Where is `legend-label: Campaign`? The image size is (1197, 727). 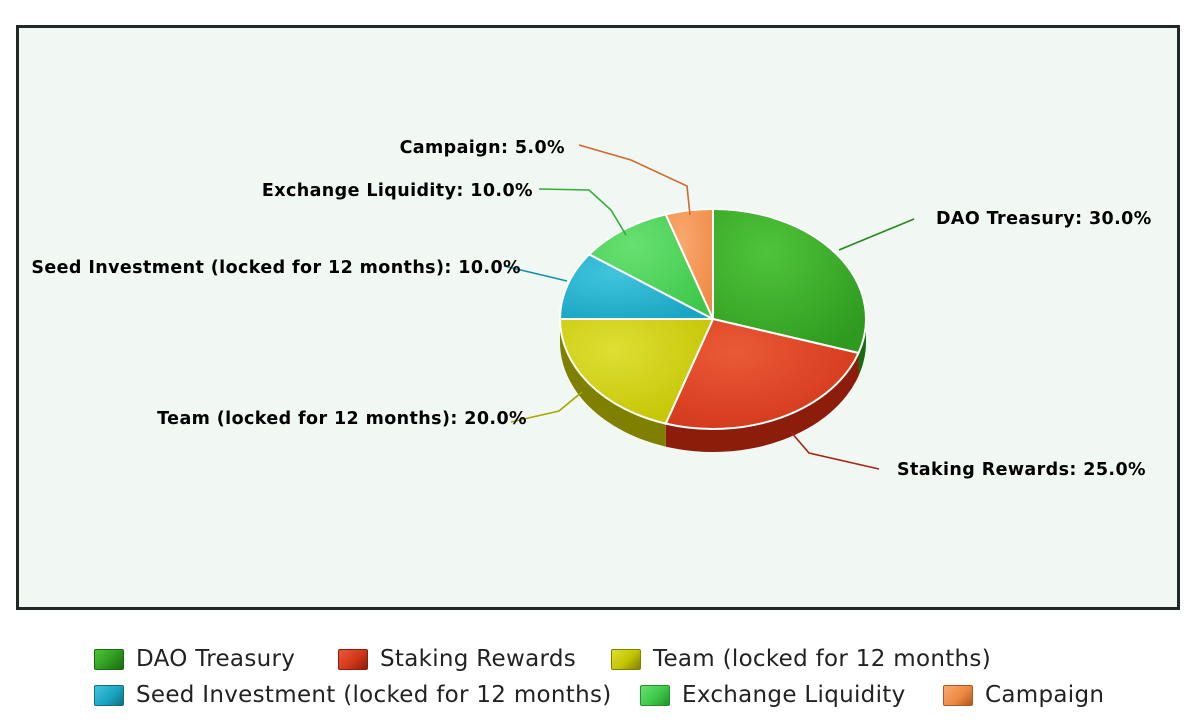
legend-label: Campaign is located at coordinates (1045, 695).